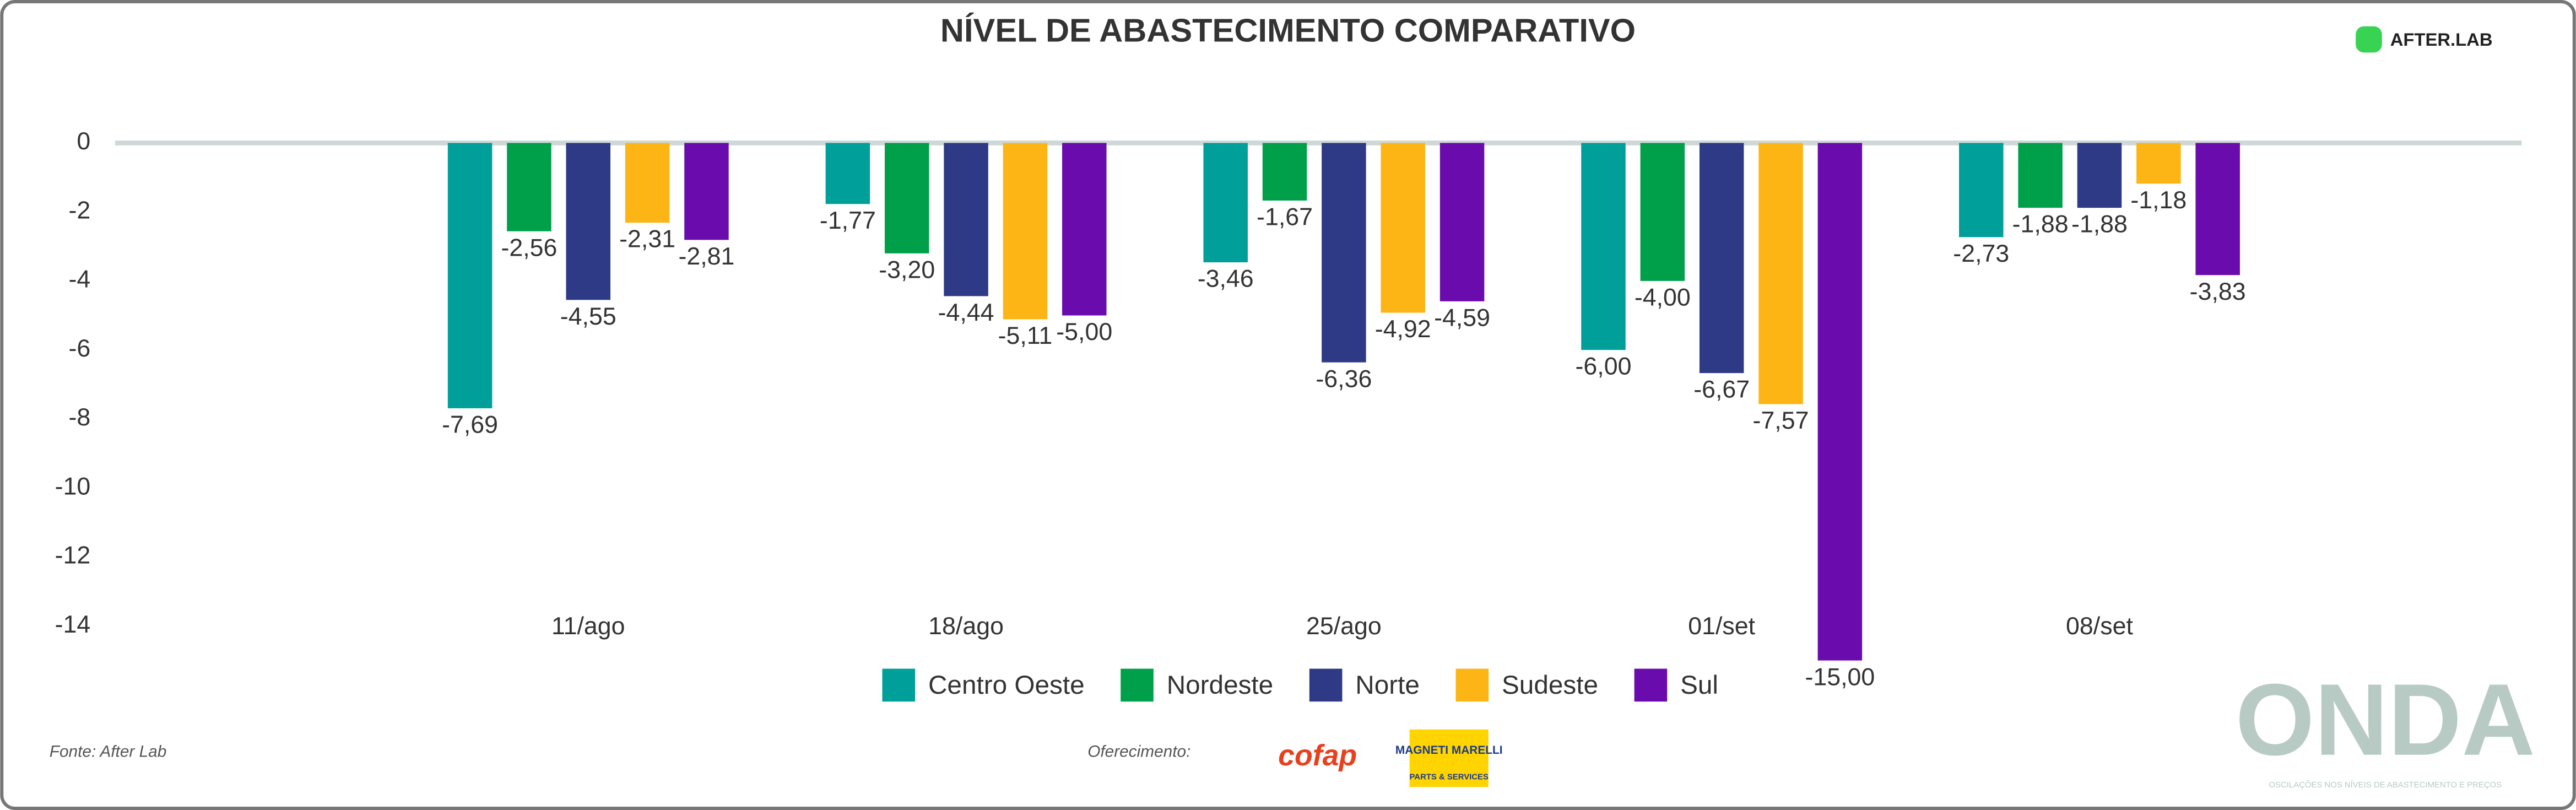  Describe the element at coordinates (1226, 279) in the screenshot. I see `value-label: -3,46` at that location.